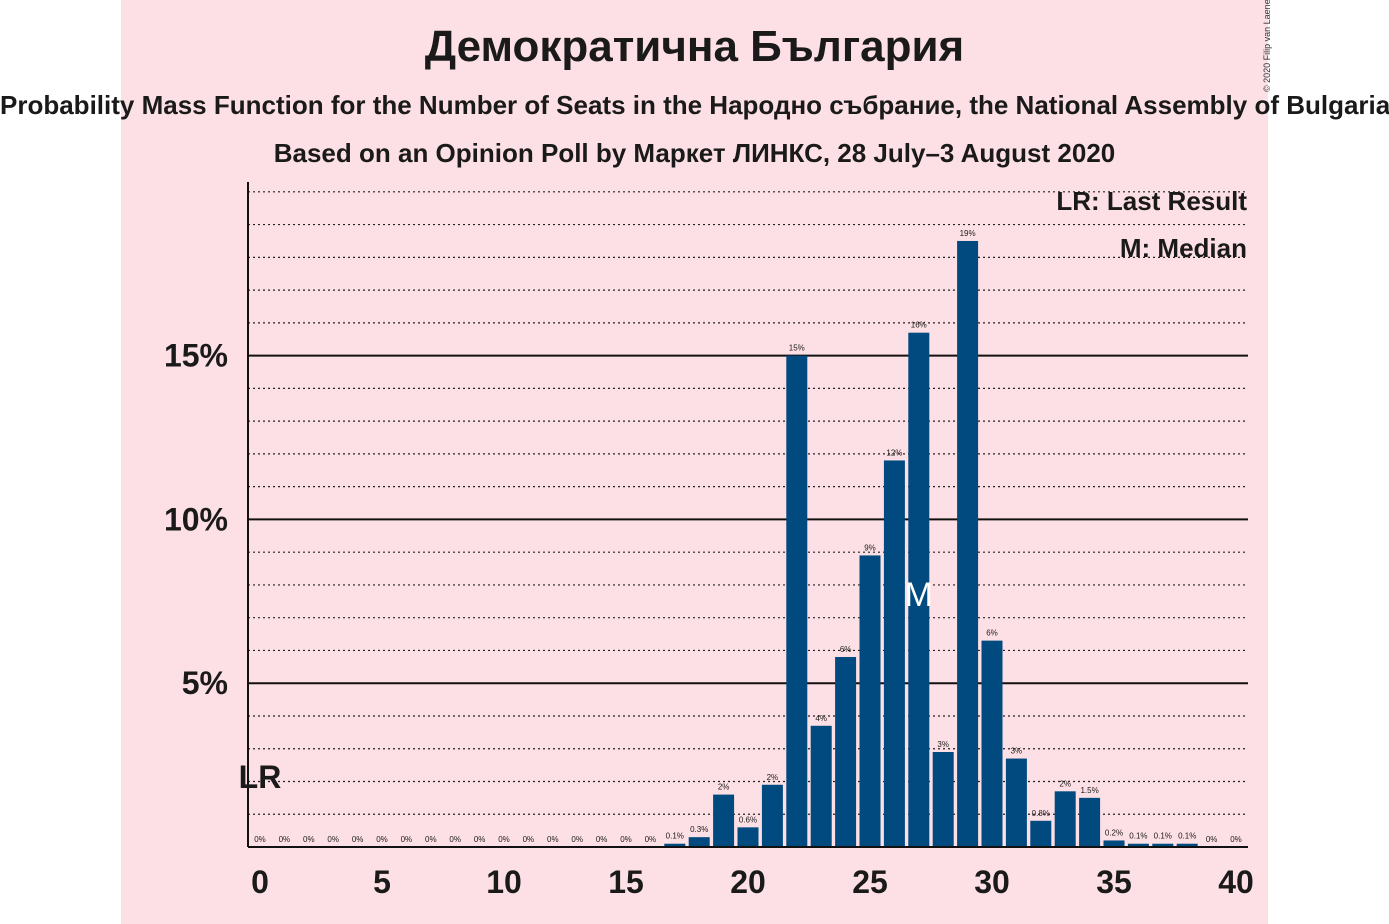 Image resolution: width=1389 pixels, height=924 pixels. Describe the element at coordinates (260, 882) in the screenshot. I see `x-tick-label: 0` at that location.